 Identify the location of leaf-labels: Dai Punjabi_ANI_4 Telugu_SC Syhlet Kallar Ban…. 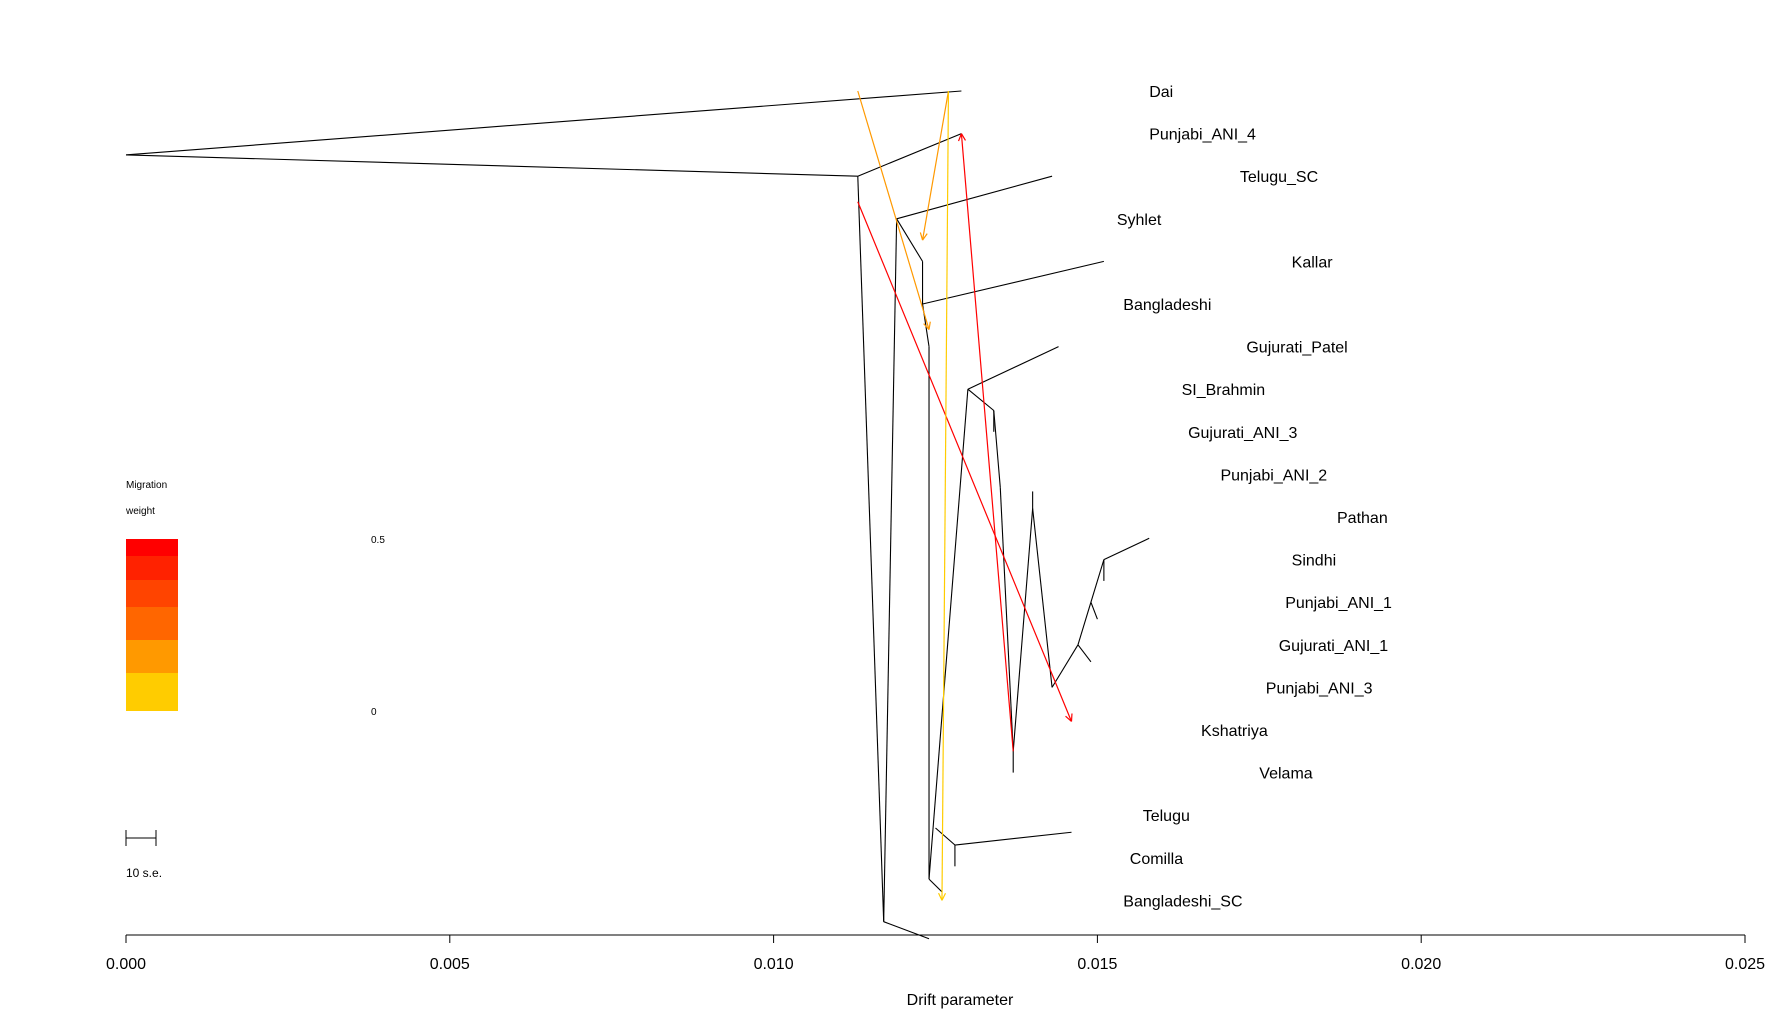
(1254, 497).